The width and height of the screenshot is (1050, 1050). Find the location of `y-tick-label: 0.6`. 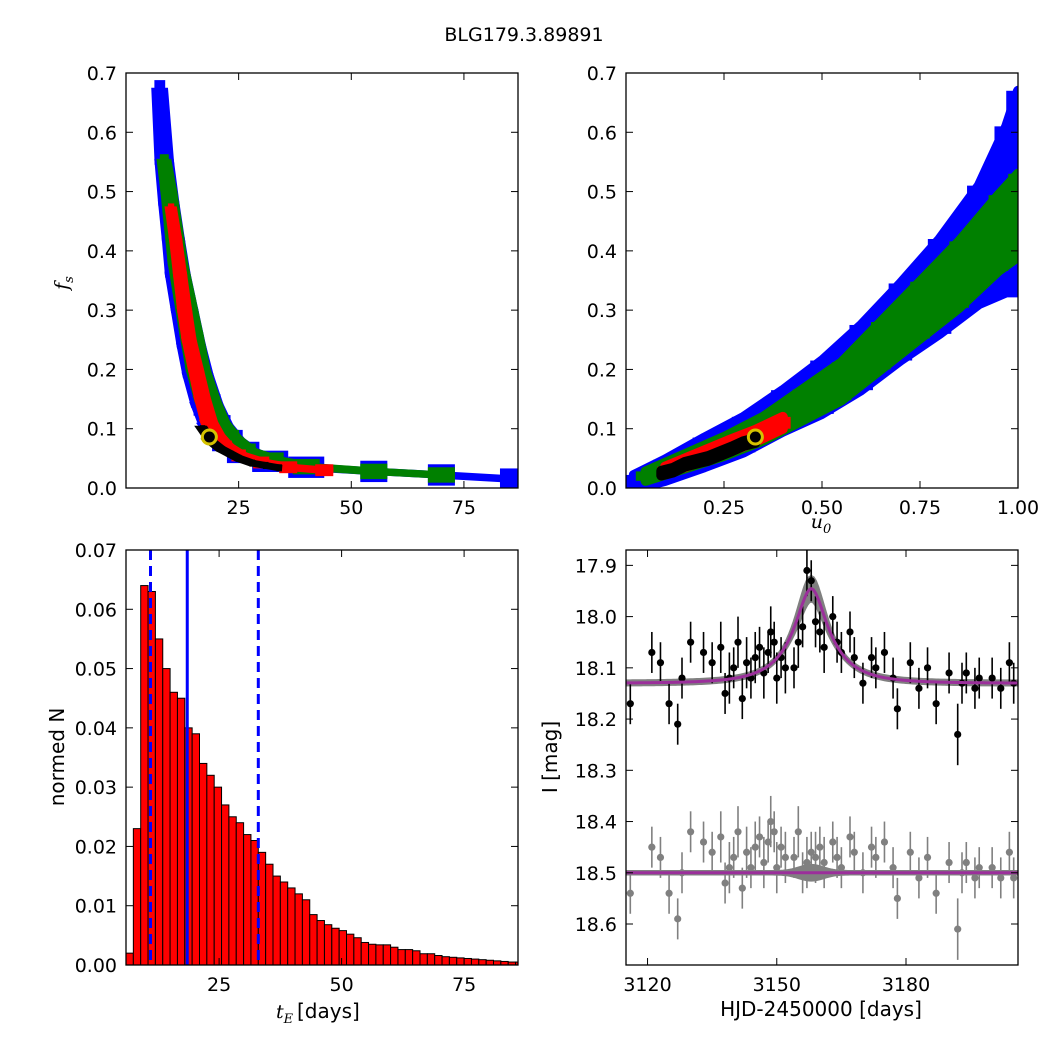

y-tick-label: 0.6 is located at coordinates (602, 133).